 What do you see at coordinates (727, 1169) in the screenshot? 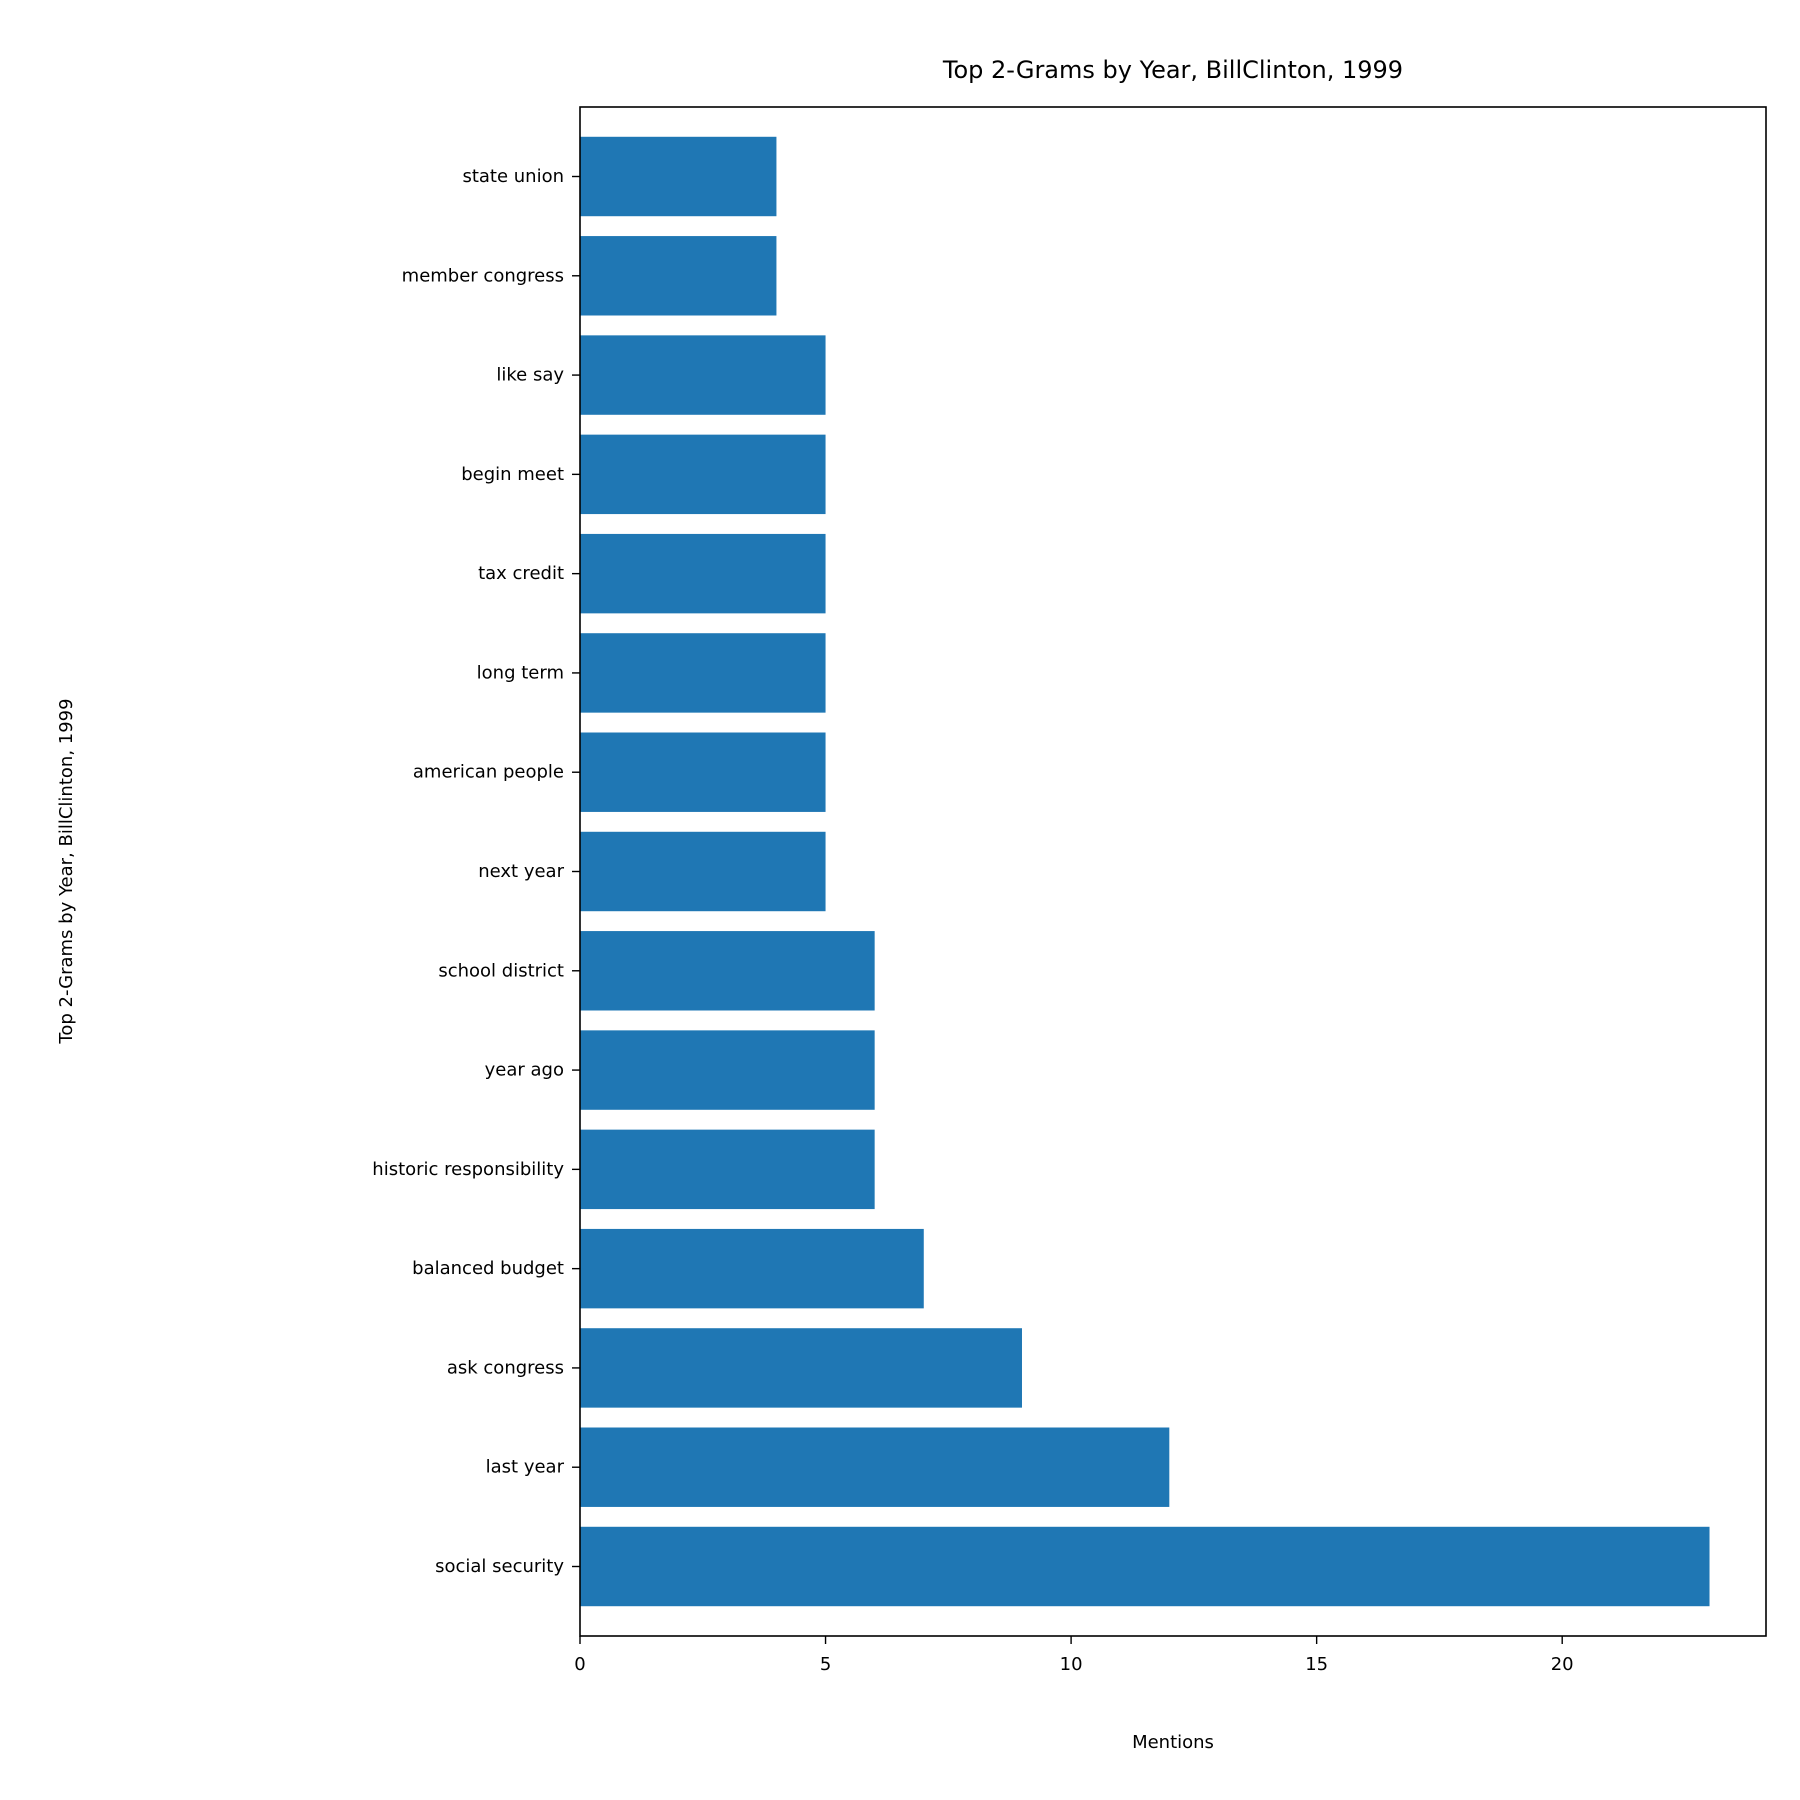
I see `bar-historic-responsibility` at bounding box center [727, 1169].